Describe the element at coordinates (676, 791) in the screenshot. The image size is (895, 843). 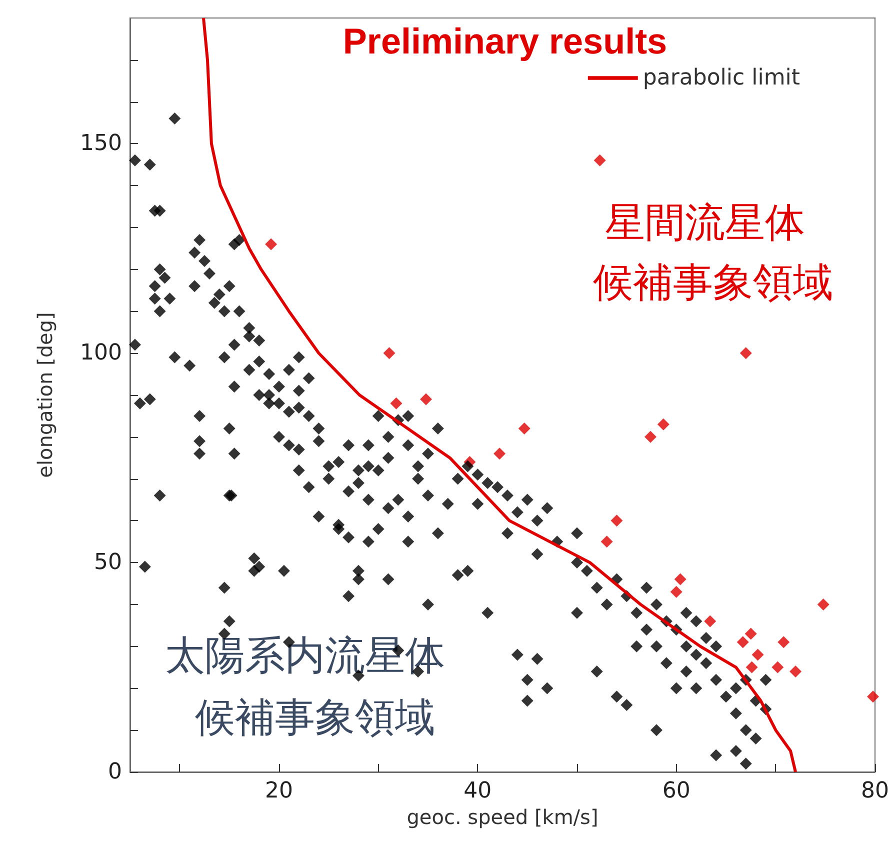
I see `x-tick-label: 60` at that location.